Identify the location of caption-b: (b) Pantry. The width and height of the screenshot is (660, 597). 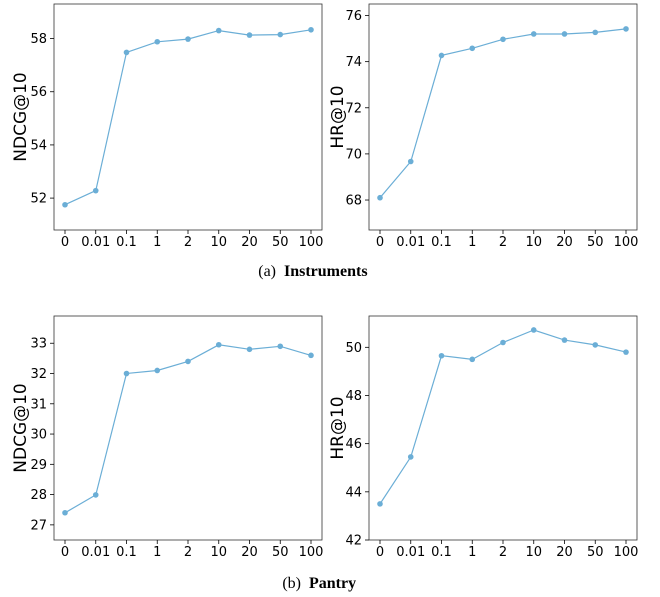
(319, 583).